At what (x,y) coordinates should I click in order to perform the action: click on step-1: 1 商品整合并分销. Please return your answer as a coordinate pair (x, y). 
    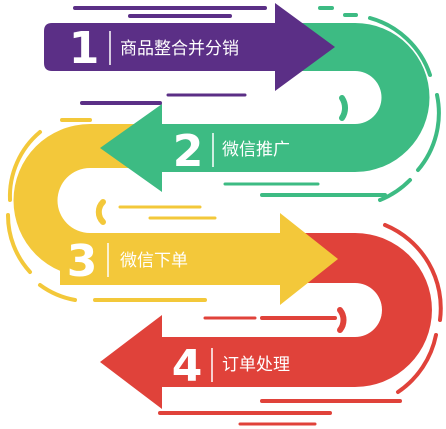
    Looking at the image, I should click on (154, 48).